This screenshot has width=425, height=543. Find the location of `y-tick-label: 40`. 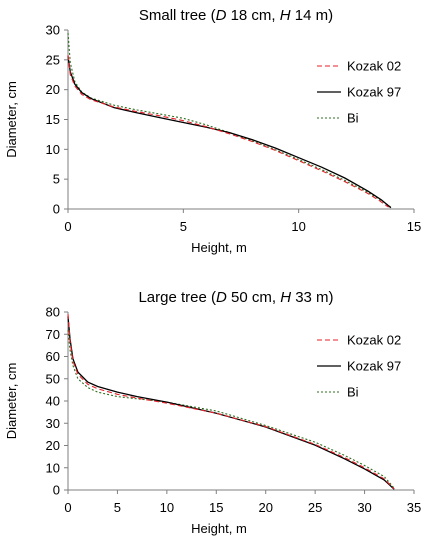

y-tick-label: 40 is located at coordinates (53, 401).